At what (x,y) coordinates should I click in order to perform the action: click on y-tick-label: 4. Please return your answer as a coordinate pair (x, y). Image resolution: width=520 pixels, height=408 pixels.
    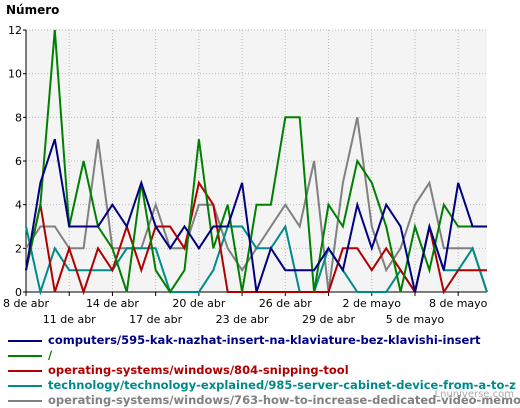
    Looking at the image, I should click on (18, 205).